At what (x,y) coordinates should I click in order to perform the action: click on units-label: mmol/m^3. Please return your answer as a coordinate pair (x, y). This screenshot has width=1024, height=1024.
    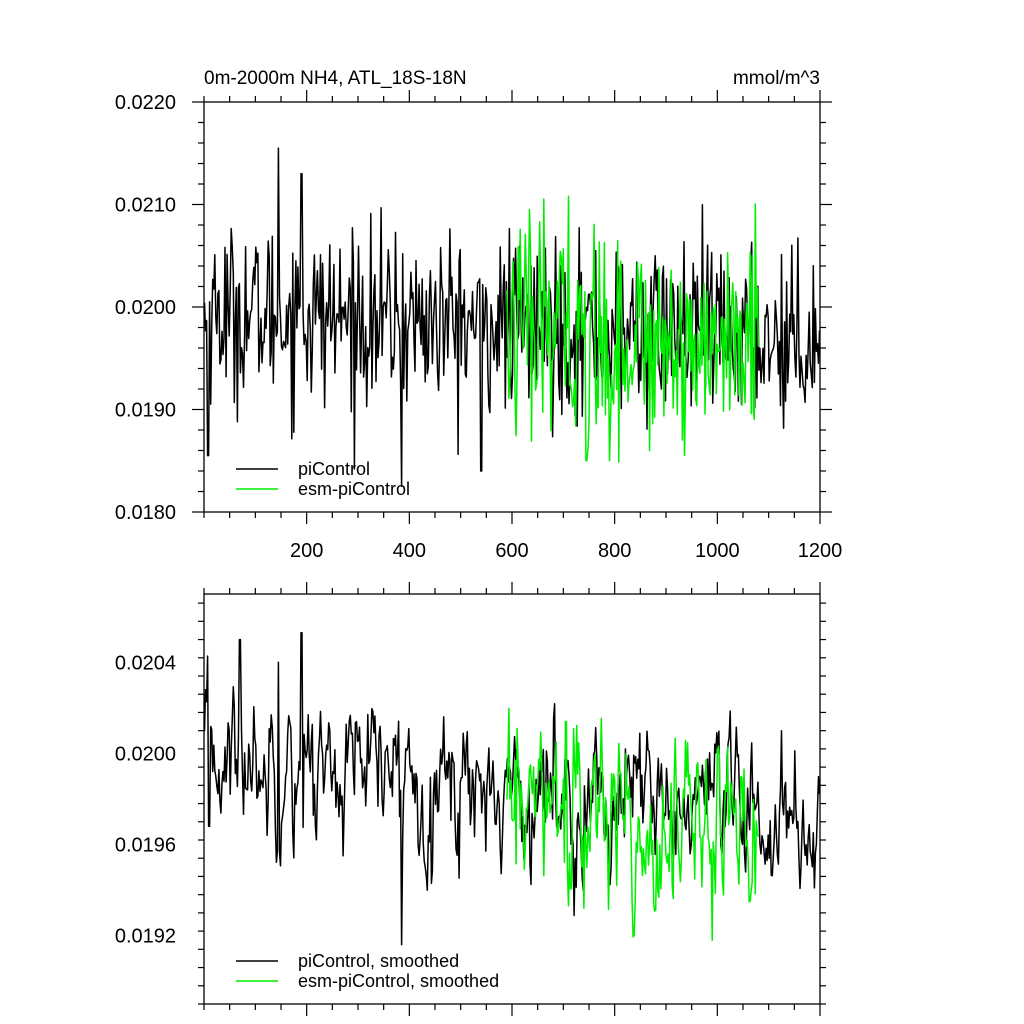
    Looking at the image, I should click on (776, 78).